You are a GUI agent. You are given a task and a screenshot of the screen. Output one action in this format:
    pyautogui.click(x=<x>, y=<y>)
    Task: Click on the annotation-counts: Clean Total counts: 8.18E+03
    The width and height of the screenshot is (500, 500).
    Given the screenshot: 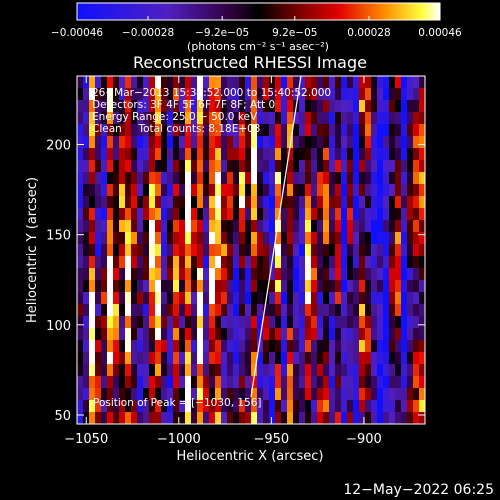 What is the action you would take?
    pyautogui.click(x=176, y=129)
    